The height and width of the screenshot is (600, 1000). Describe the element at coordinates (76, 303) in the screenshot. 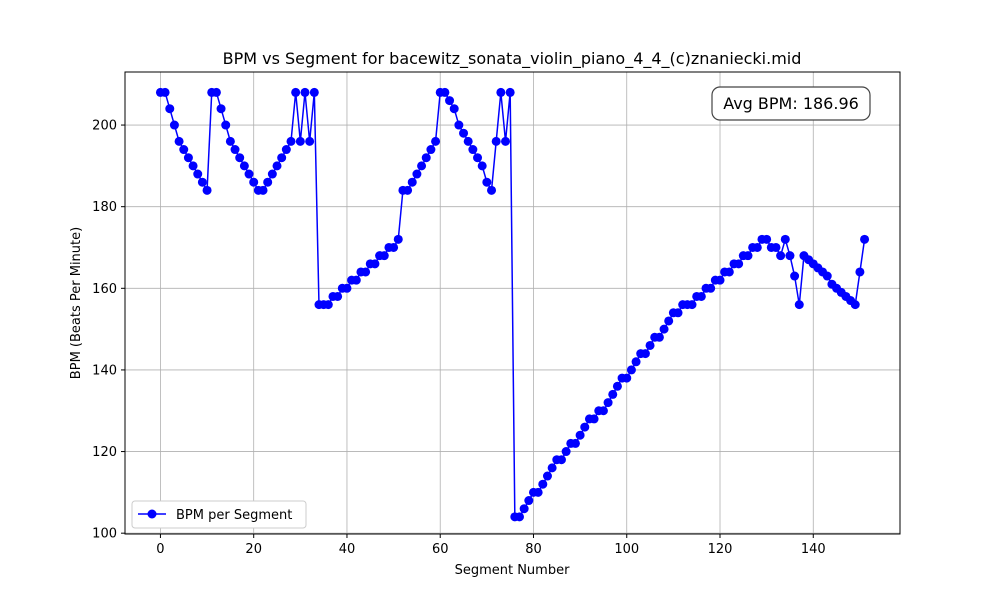

I see `y-axis-label: BPM (Beats Per Minute)` at that location.